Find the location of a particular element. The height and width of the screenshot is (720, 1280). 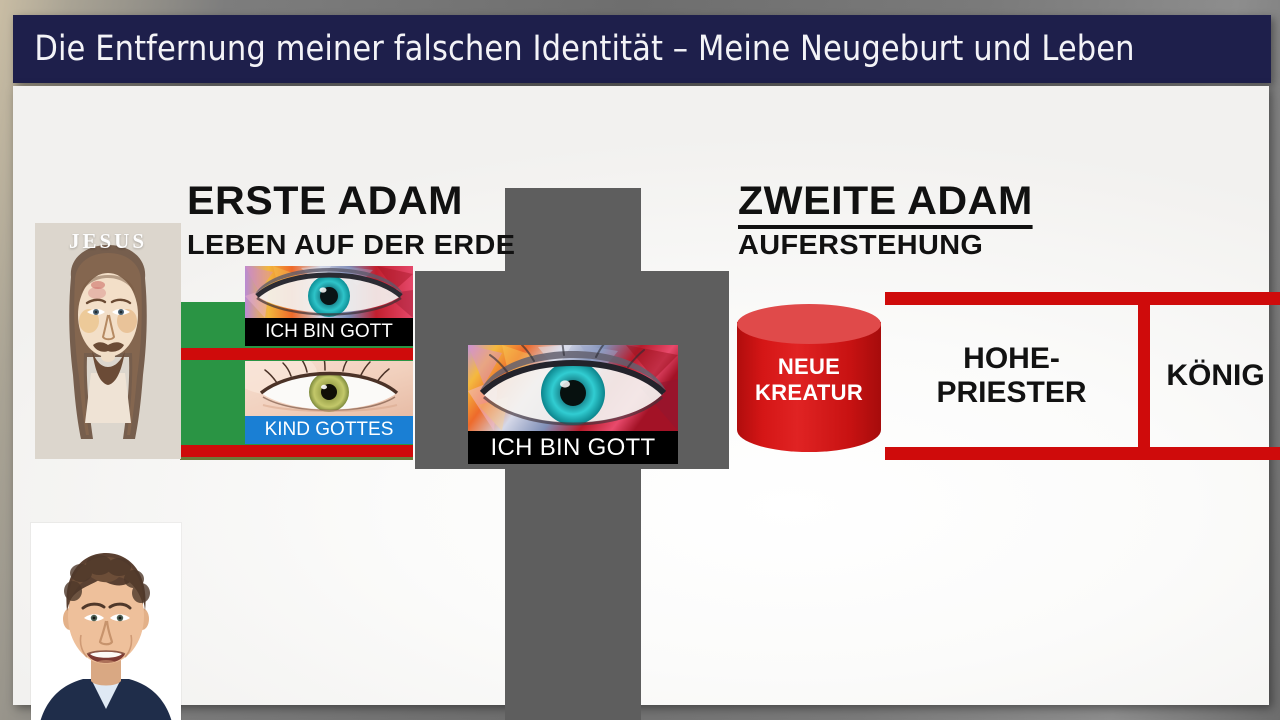

center-identity-card-ich-bin-gott: ICH BIN GOTT is located at coordinates (573, 404).